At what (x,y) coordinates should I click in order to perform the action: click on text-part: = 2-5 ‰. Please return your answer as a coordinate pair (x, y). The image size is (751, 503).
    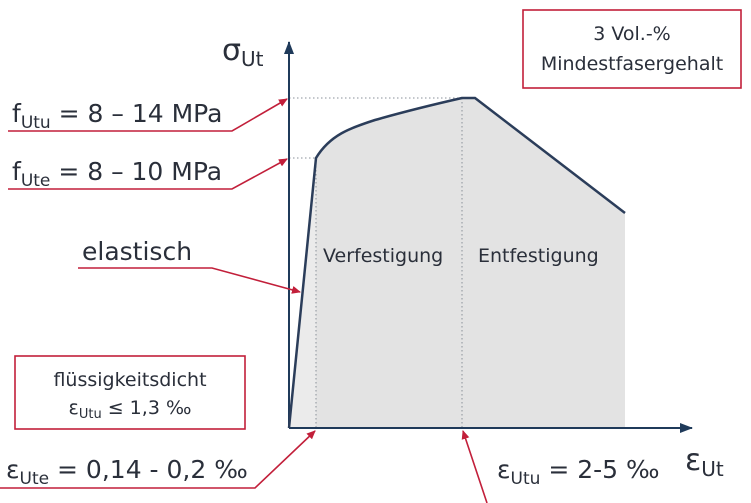
    Looking at the image, I should click on (599, 469).